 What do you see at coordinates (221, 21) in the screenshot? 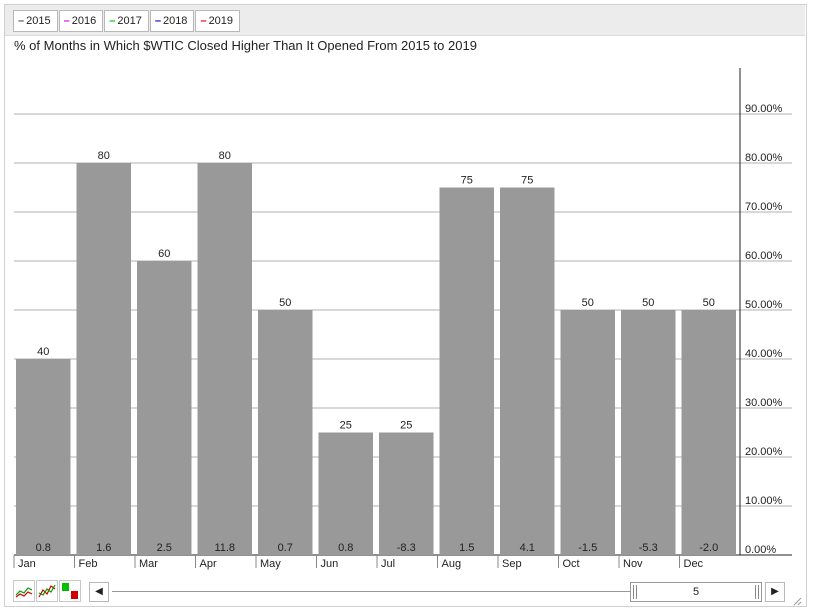
I see `legend-label: 2019` at bounding box center [221, 21].